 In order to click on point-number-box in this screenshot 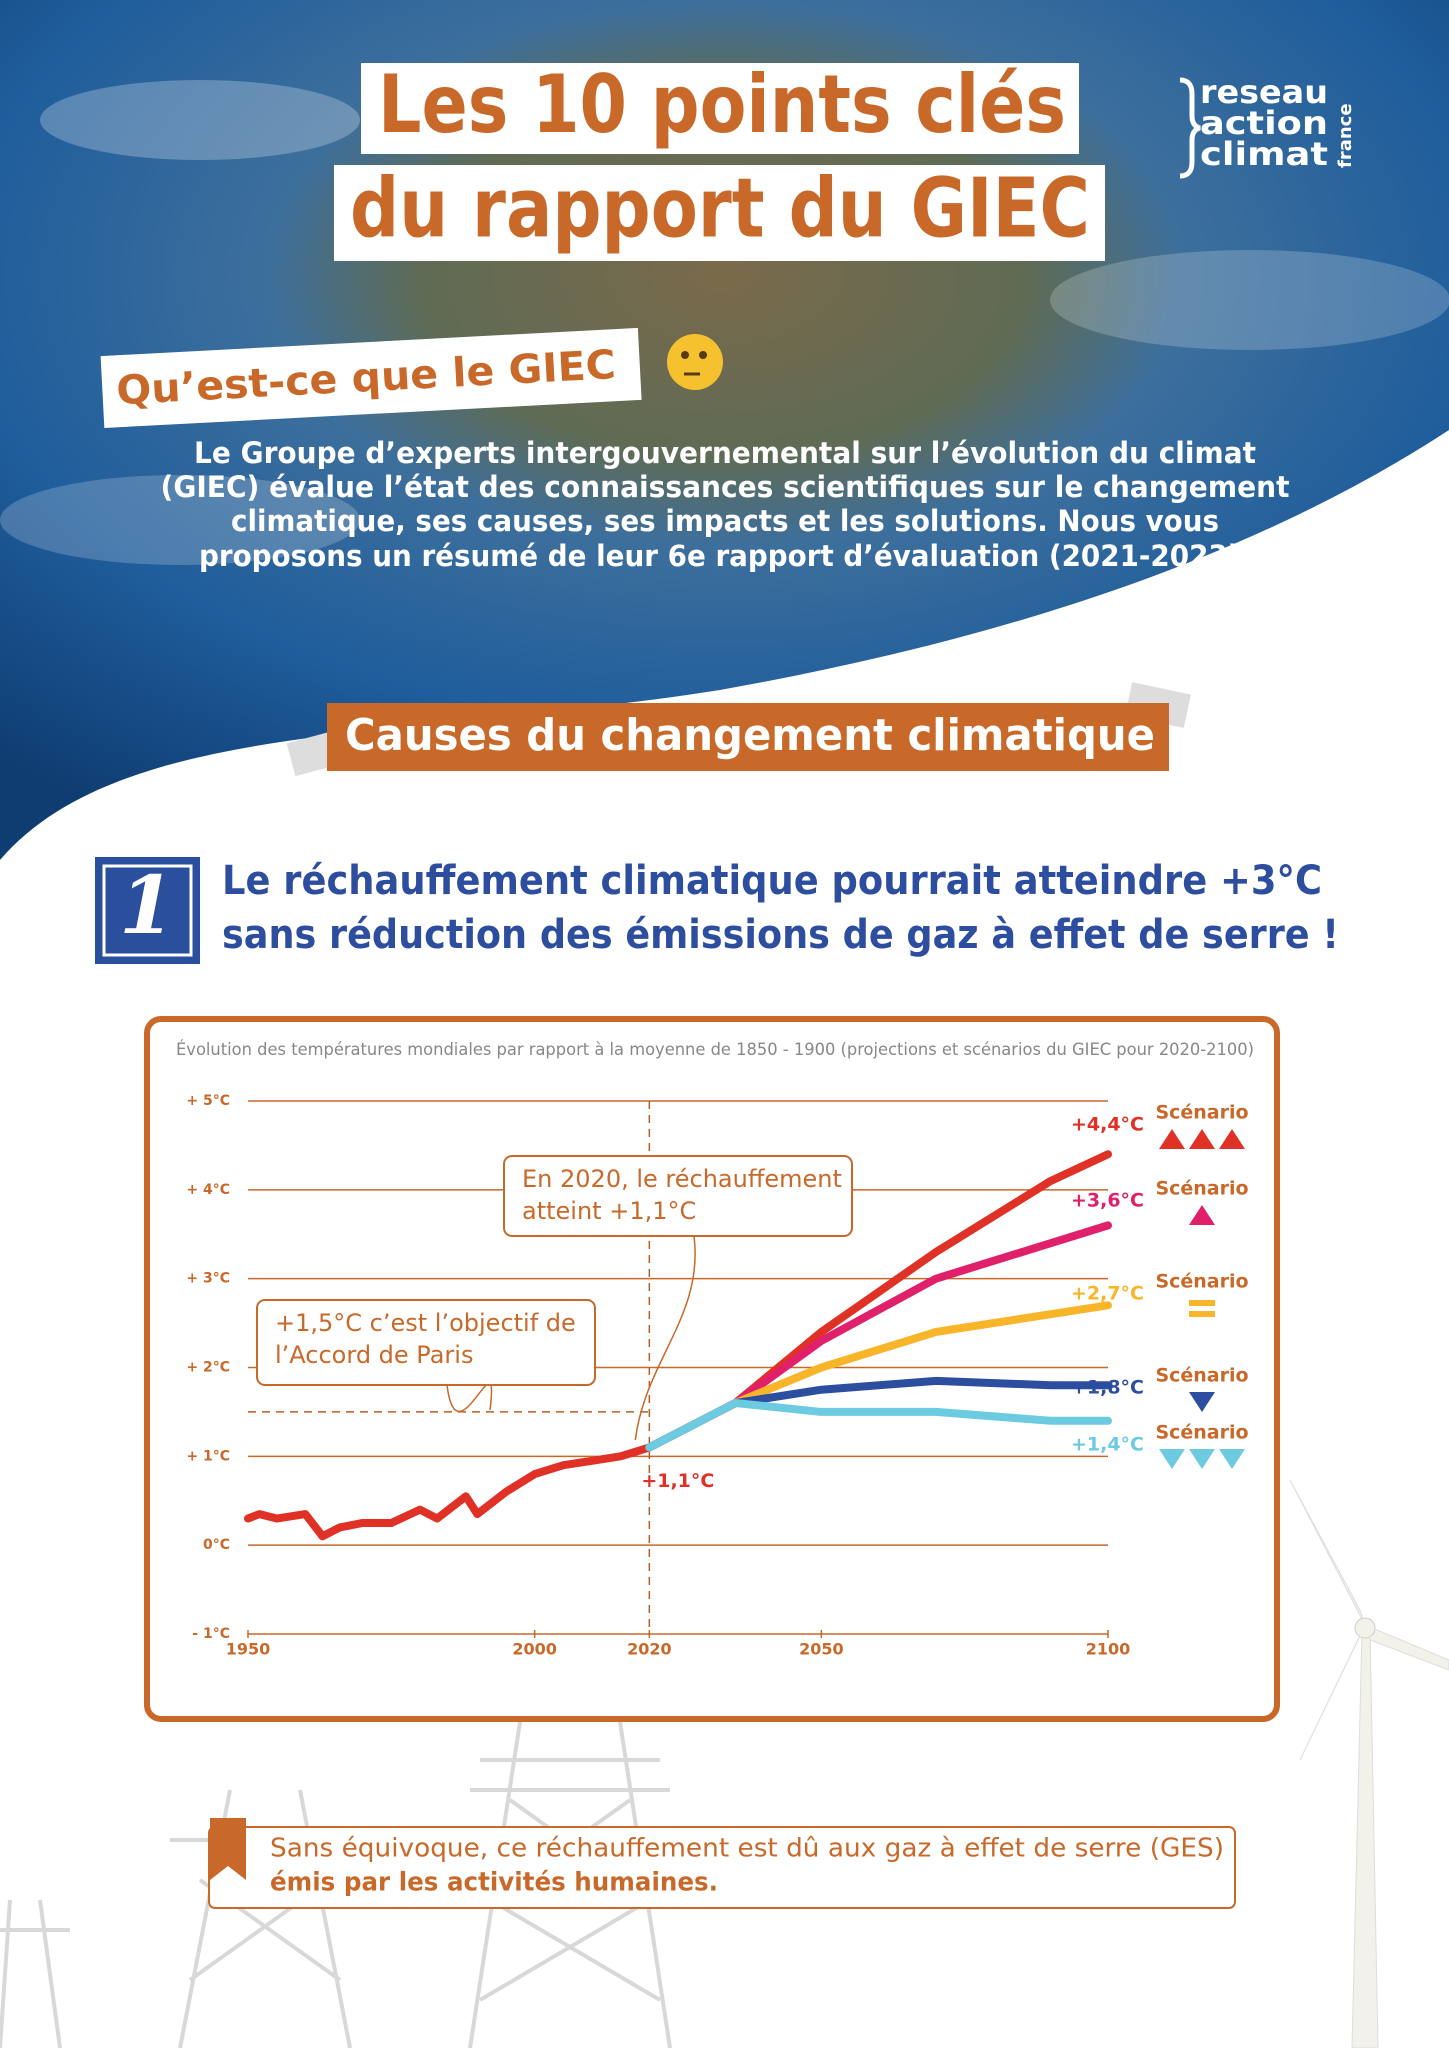, I will do `click(147, 910)`.